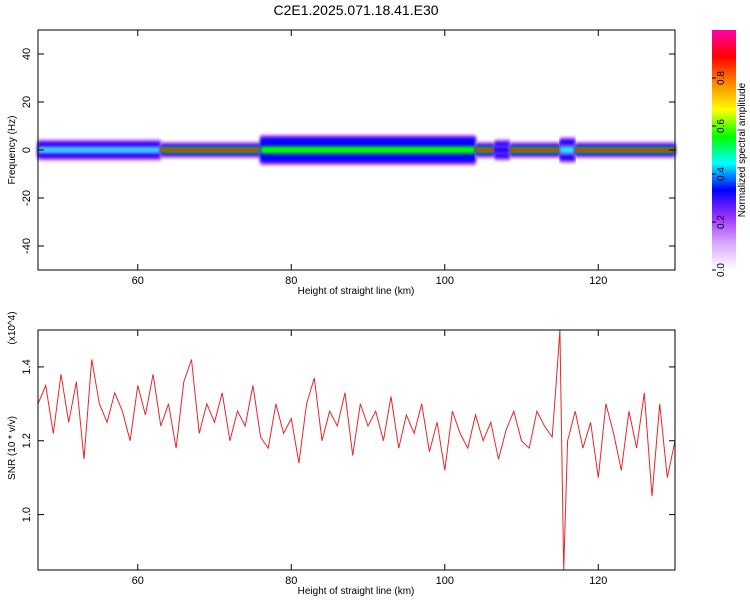  I want to click on y-tick-label: 1.2, so click(27, 440).